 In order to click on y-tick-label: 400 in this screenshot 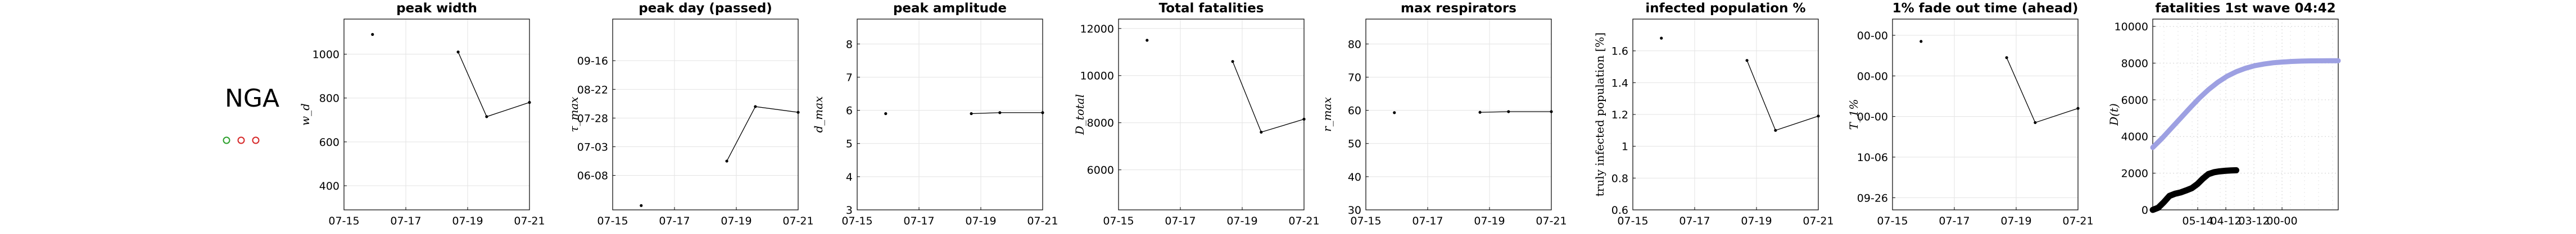, I will do `click(329, 186)`.